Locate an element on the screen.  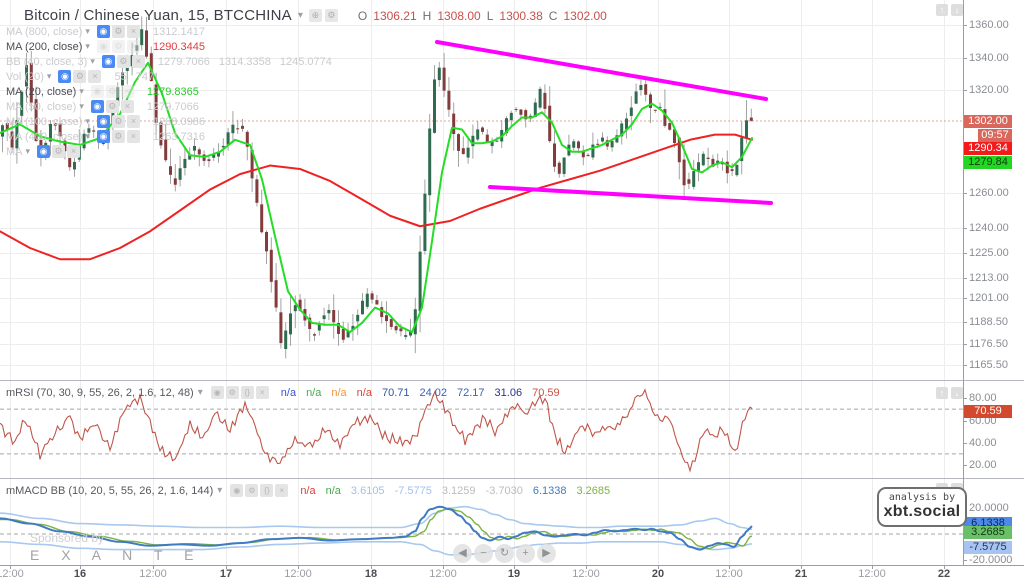
ohlc-value: 1302.00 is located at coordinates (585, 15).